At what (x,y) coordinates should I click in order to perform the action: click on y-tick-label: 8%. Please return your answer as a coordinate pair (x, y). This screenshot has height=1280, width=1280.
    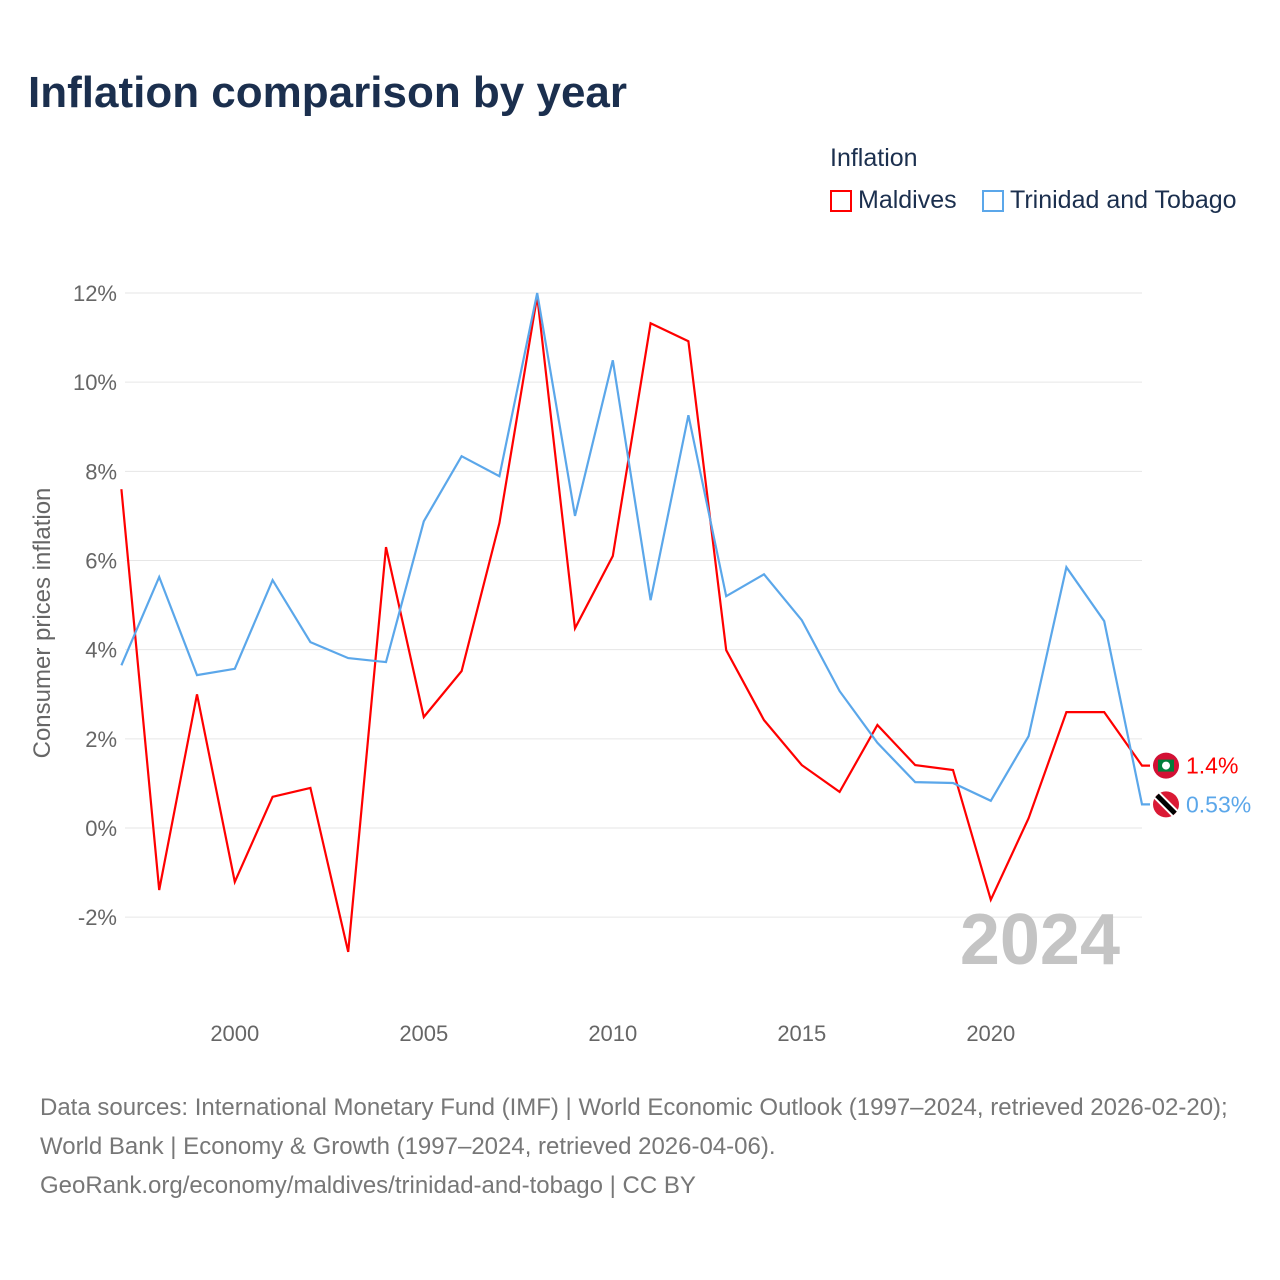
    Looking at the image, I should click on (101, 471).